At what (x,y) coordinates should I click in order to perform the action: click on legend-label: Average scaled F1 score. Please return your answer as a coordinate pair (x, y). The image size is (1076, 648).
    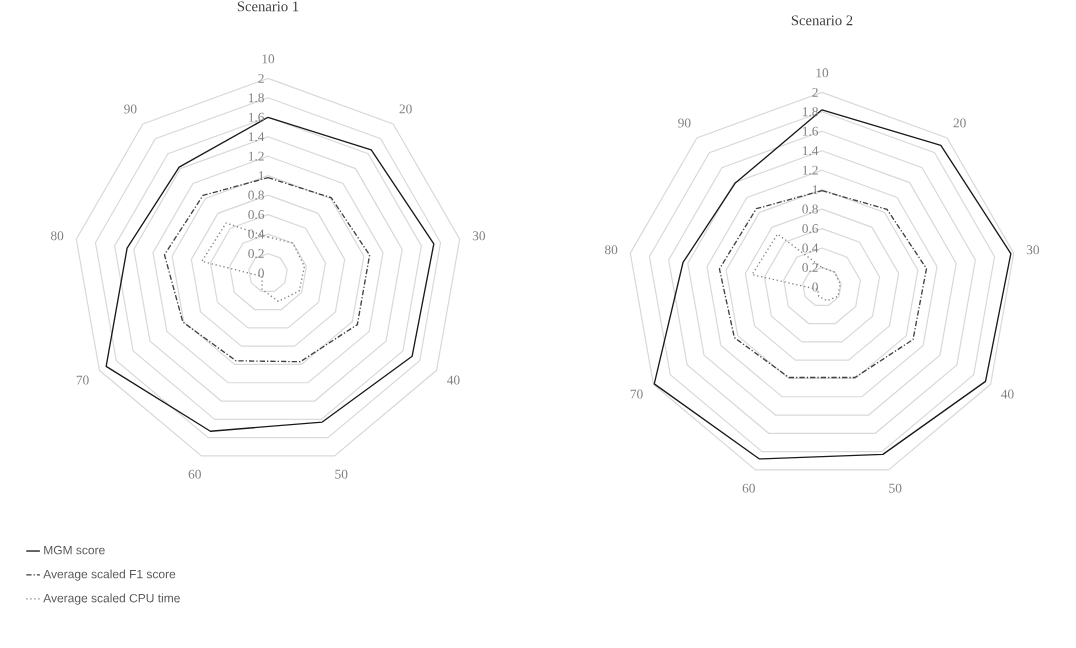
    Looking at the image, I should click on (109, 575).